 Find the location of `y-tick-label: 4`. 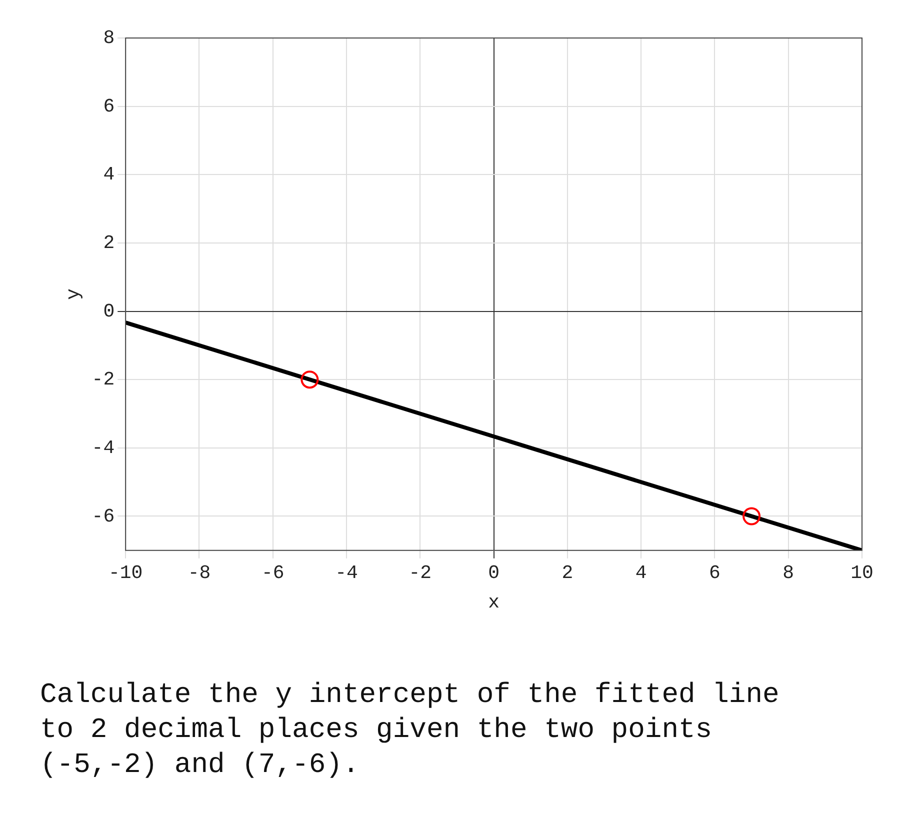

y-tick-label: 4 is located at coordinates (109, 175).